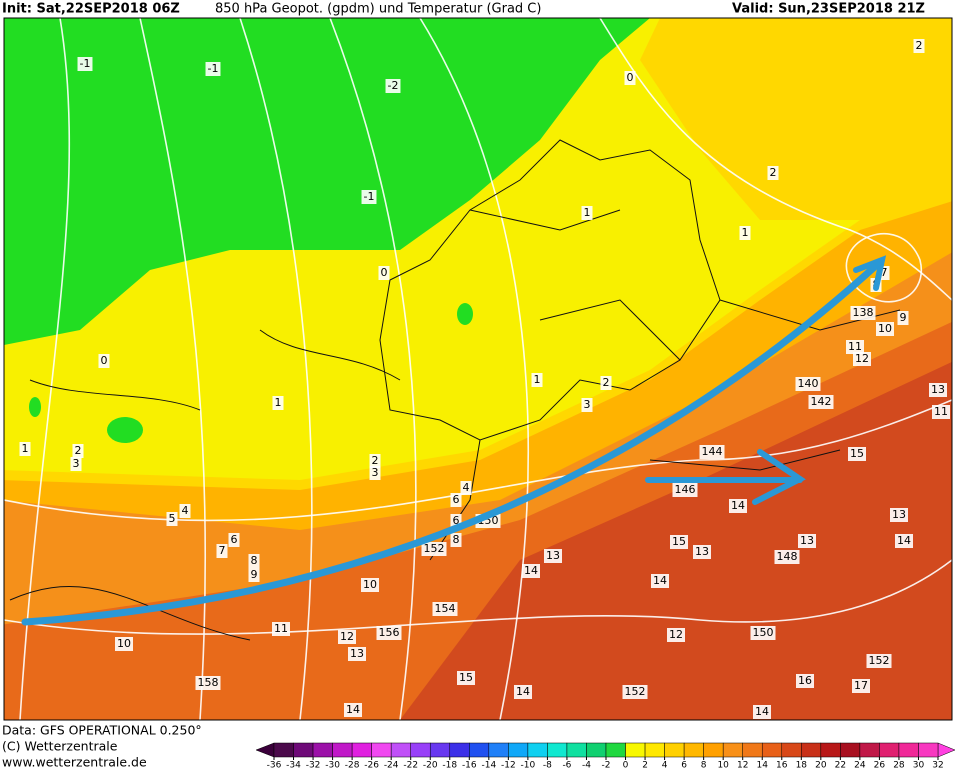 This screenshot has height=770, width=956. What do you see at coordinates (840, 765) in the screenshot?
I see `colorbar-tick-label: 22` at bounding box center [840, 765].